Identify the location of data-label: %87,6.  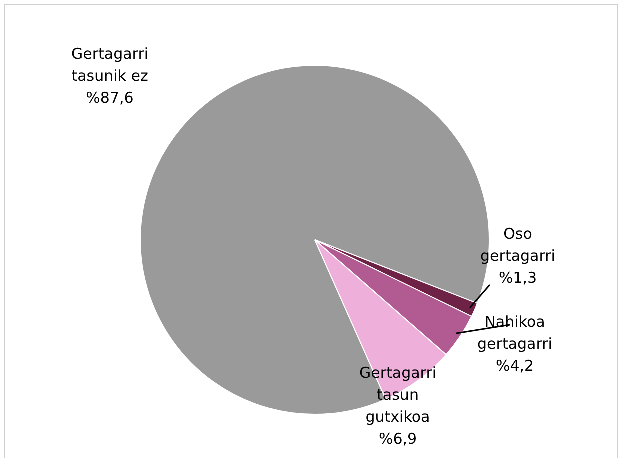
(110, 97).